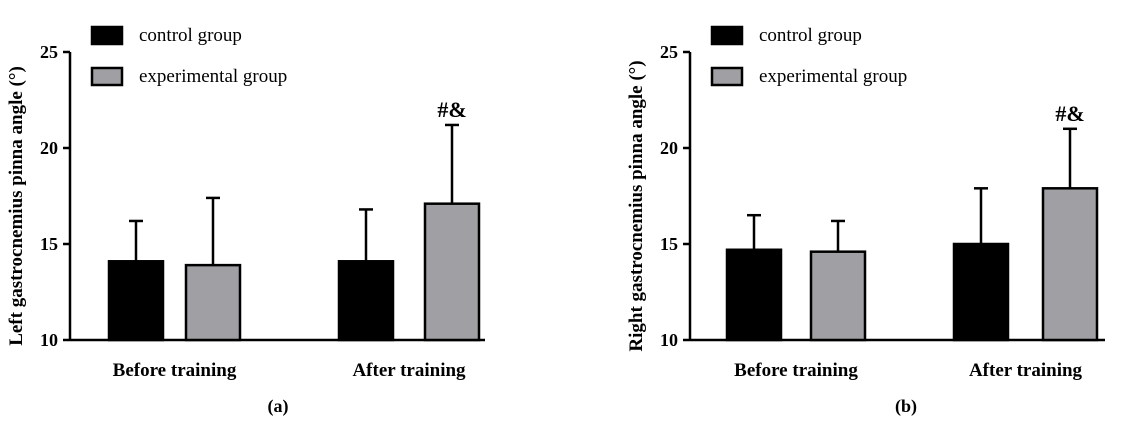 The image size is (1133, 422). I want to click on y-axis-label: Left gastrocnemius pinna angle (°), so click(16, 206).